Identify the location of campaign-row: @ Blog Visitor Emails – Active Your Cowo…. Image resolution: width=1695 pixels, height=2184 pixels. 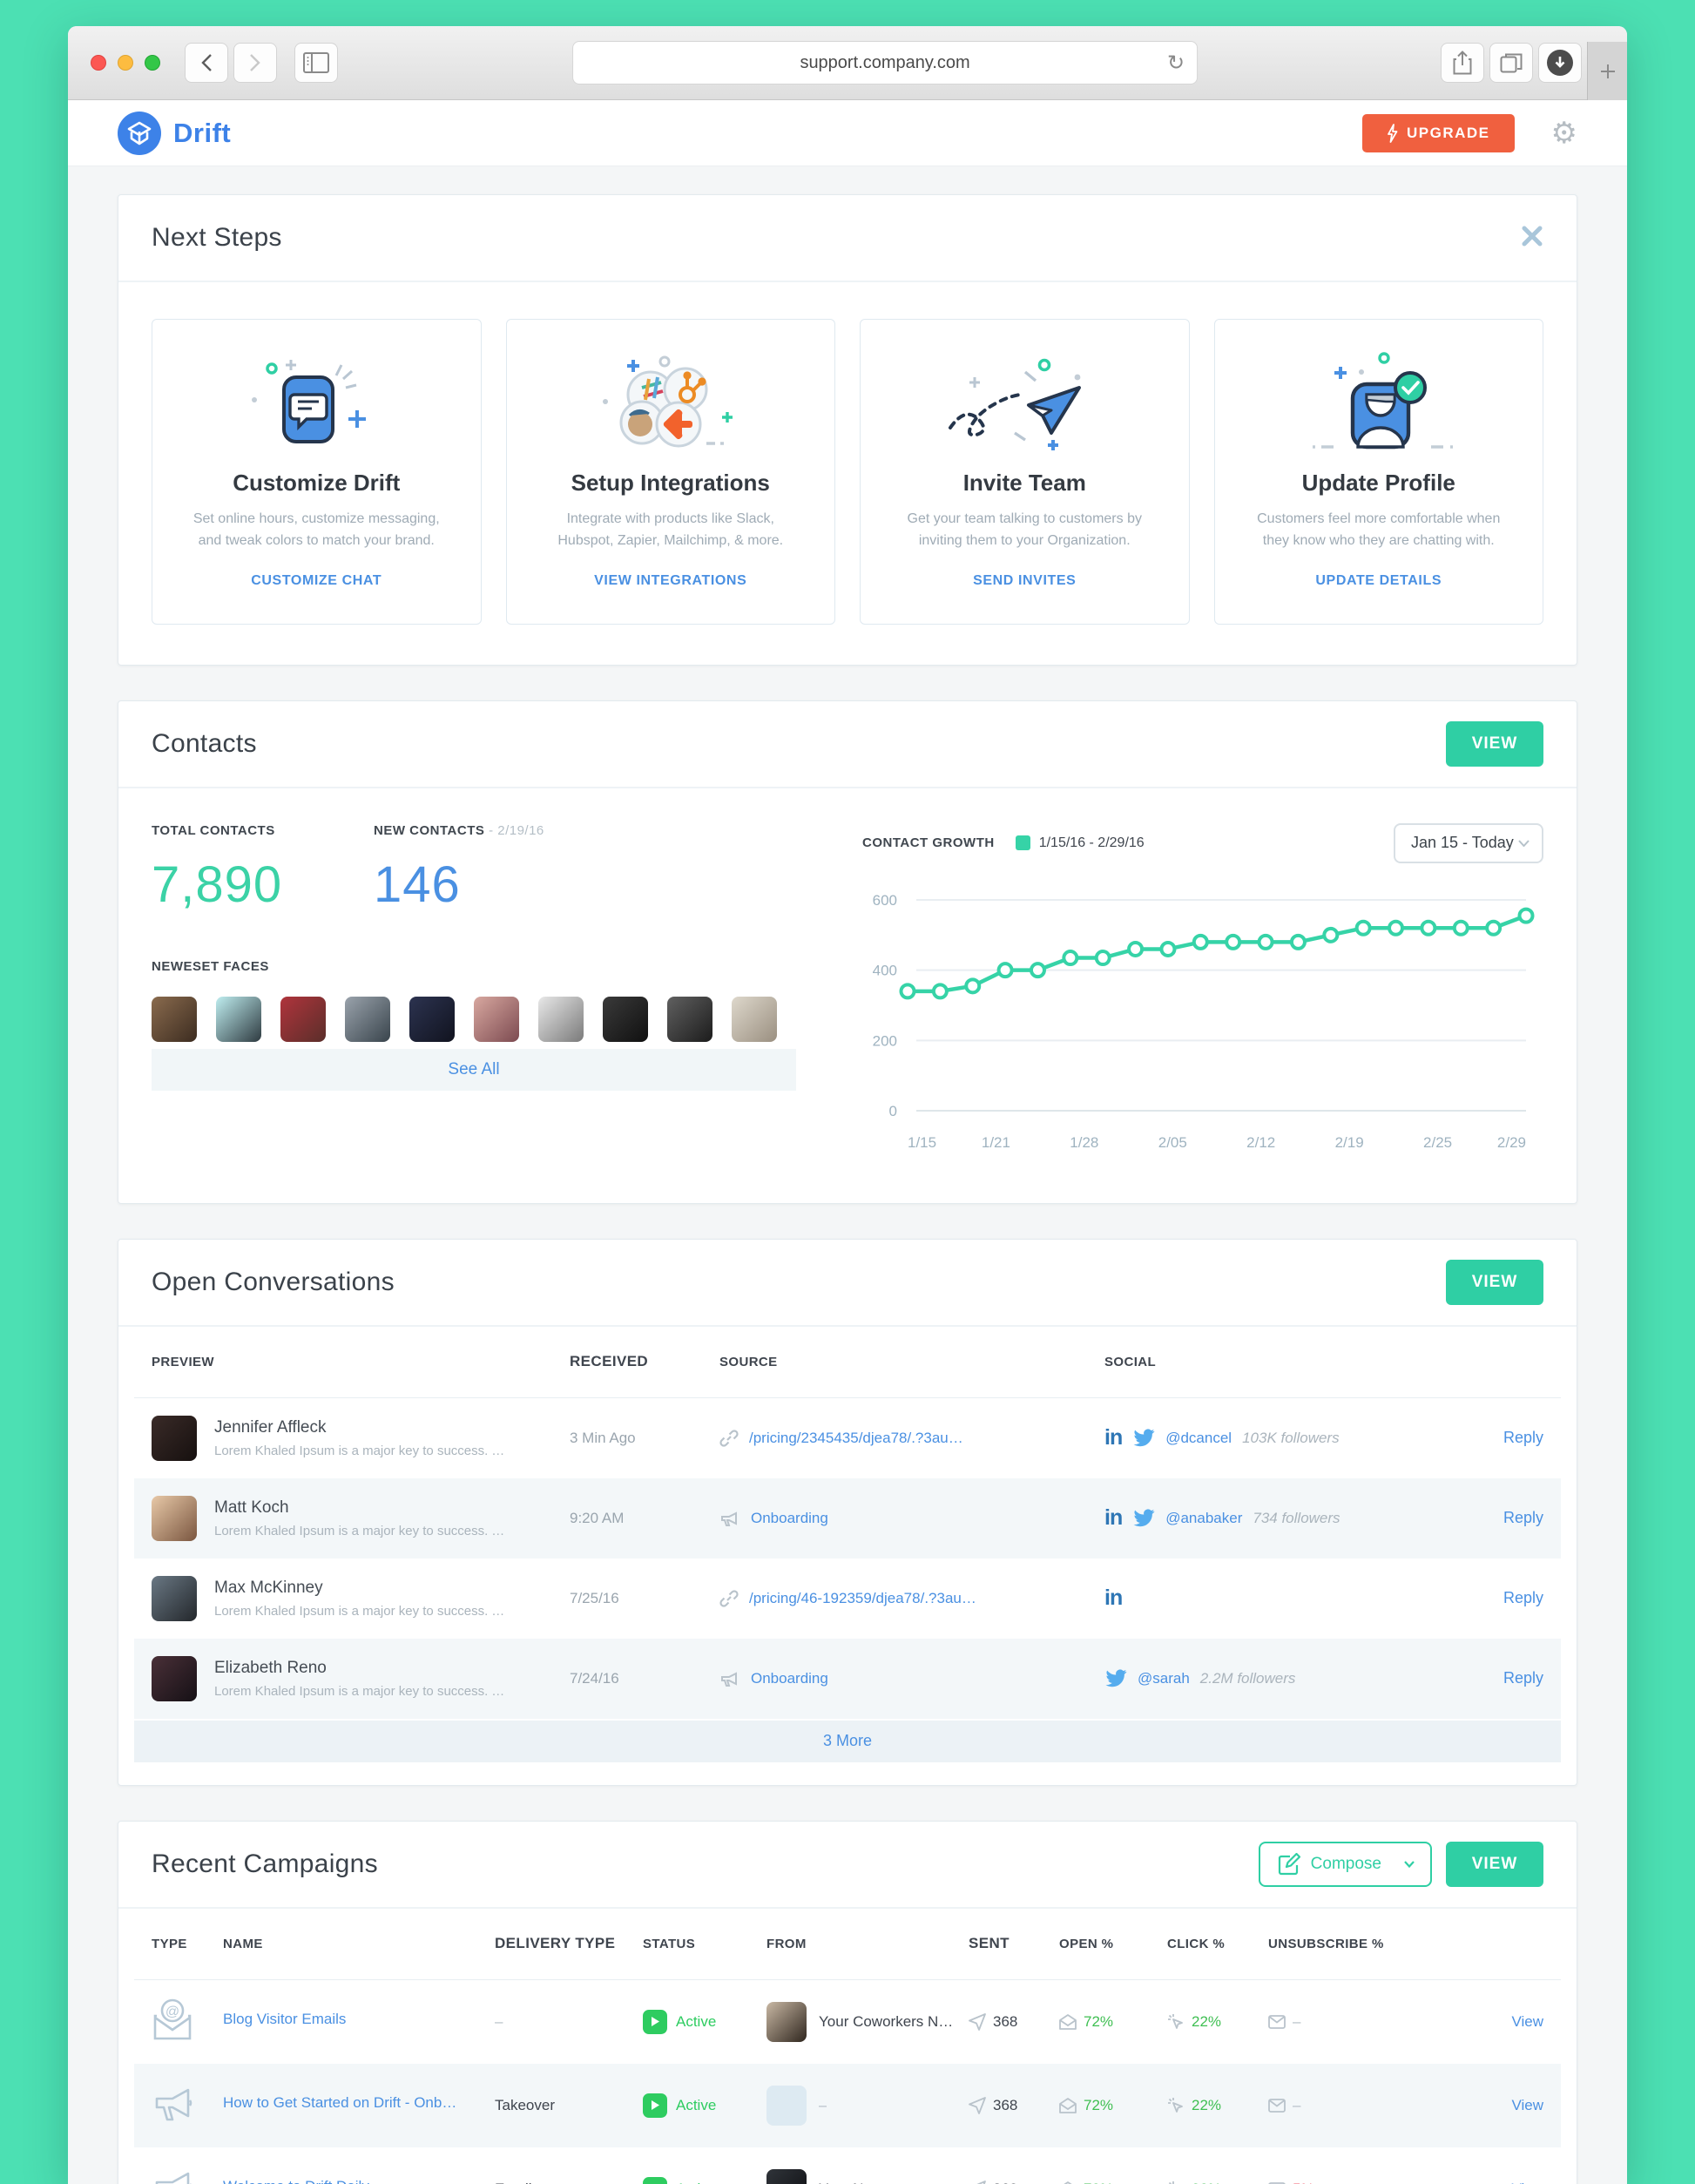
(847, 2022).